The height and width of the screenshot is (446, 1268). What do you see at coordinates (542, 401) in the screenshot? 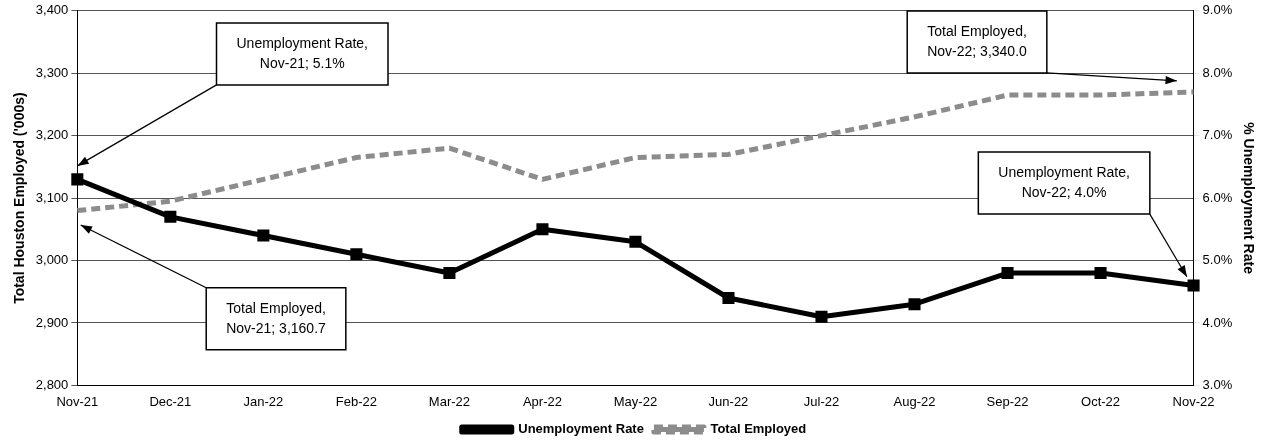
I see `x-tick-label: Apr-22` at bounding box center [542, 401].